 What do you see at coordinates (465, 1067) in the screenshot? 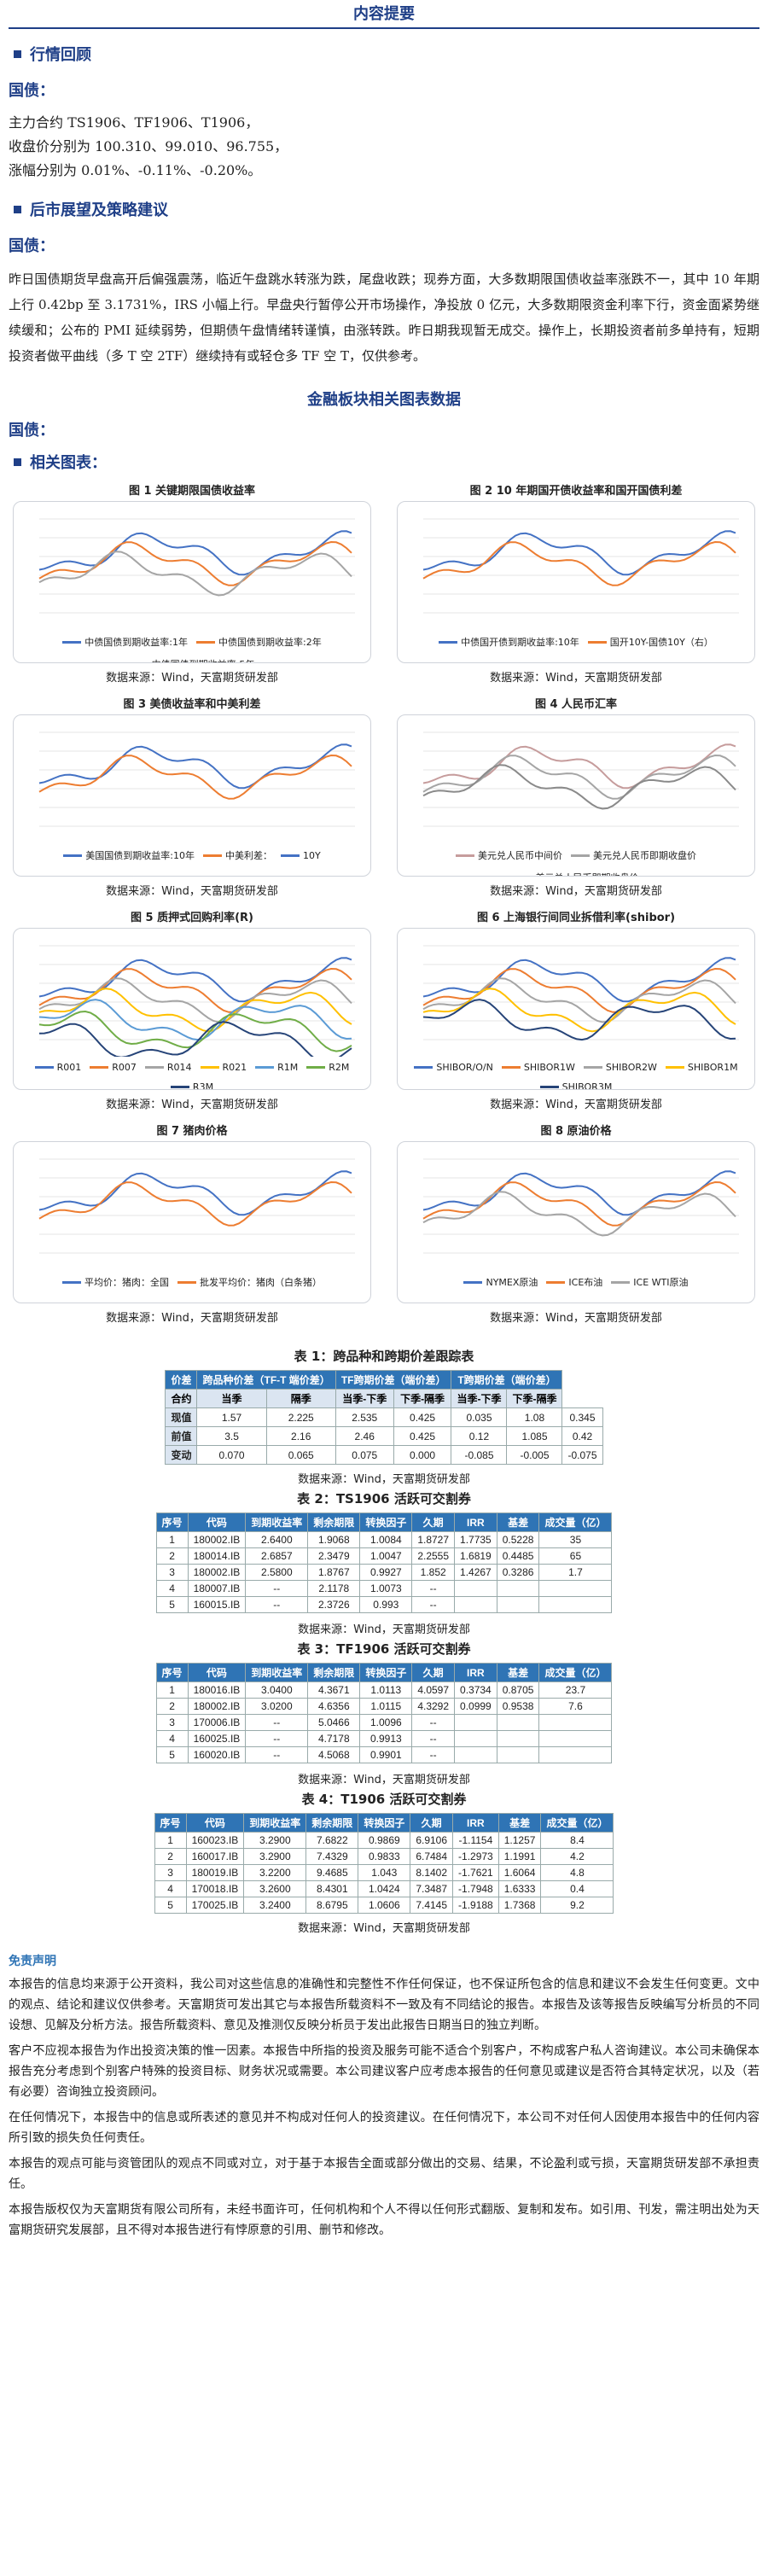
I see `legend-label: SHIBOR/O/N` at bounding box center [465, 1067].